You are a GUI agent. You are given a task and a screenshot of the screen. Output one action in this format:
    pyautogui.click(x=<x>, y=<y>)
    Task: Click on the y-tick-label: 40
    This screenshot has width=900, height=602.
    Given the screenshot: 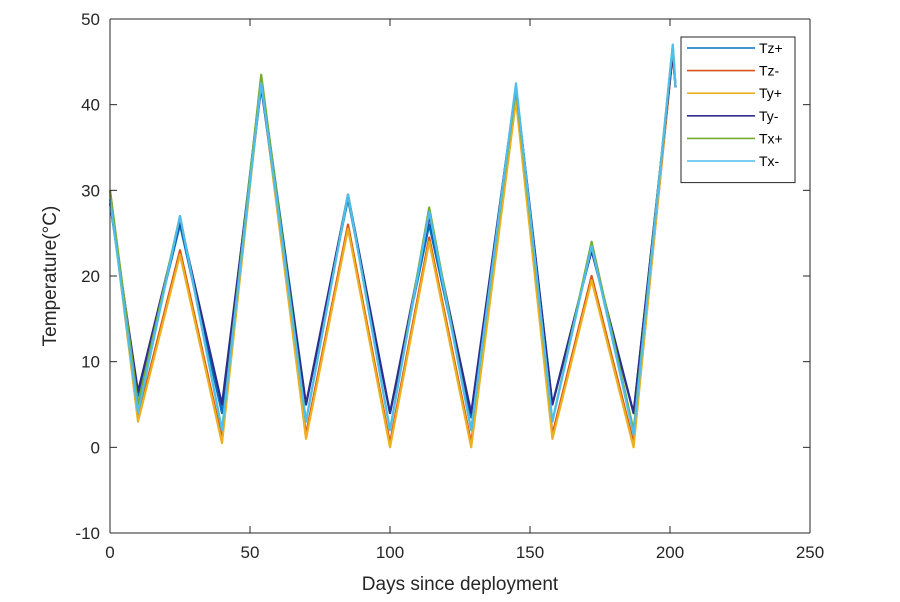 What is the action you would take?
    pyautogui.click(x=90, y=105)
    